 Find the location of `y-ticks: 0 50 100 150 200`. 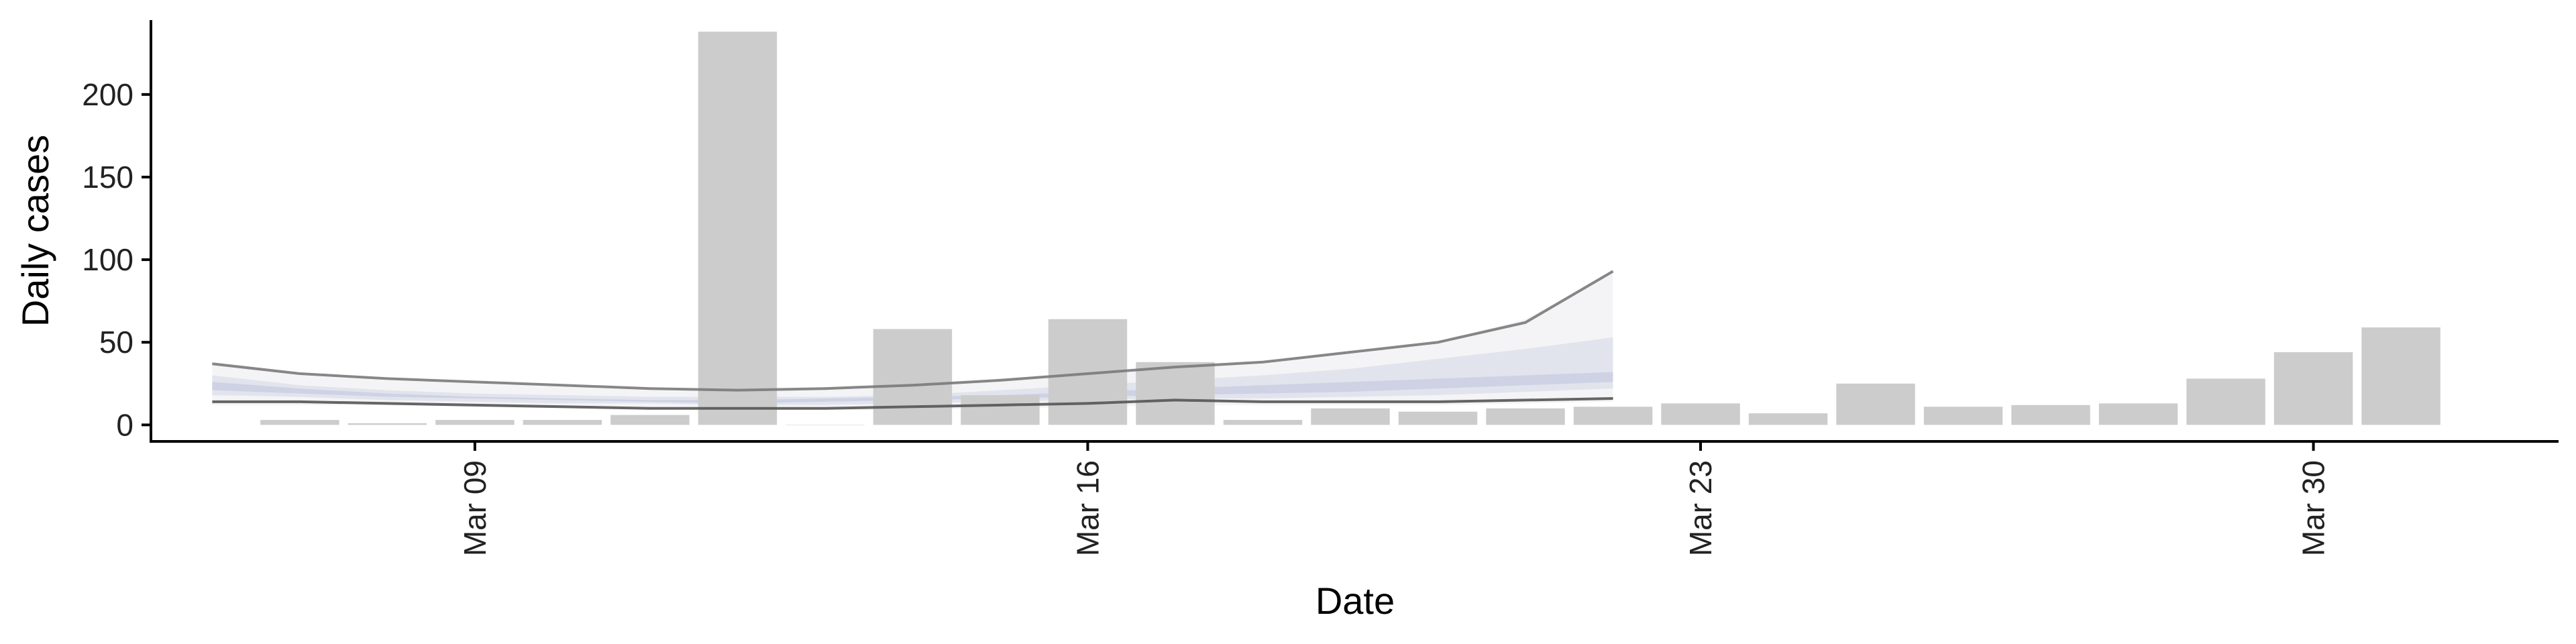

y-ticks: 0 50 100 150 200 is located at coordinates (116, 259).